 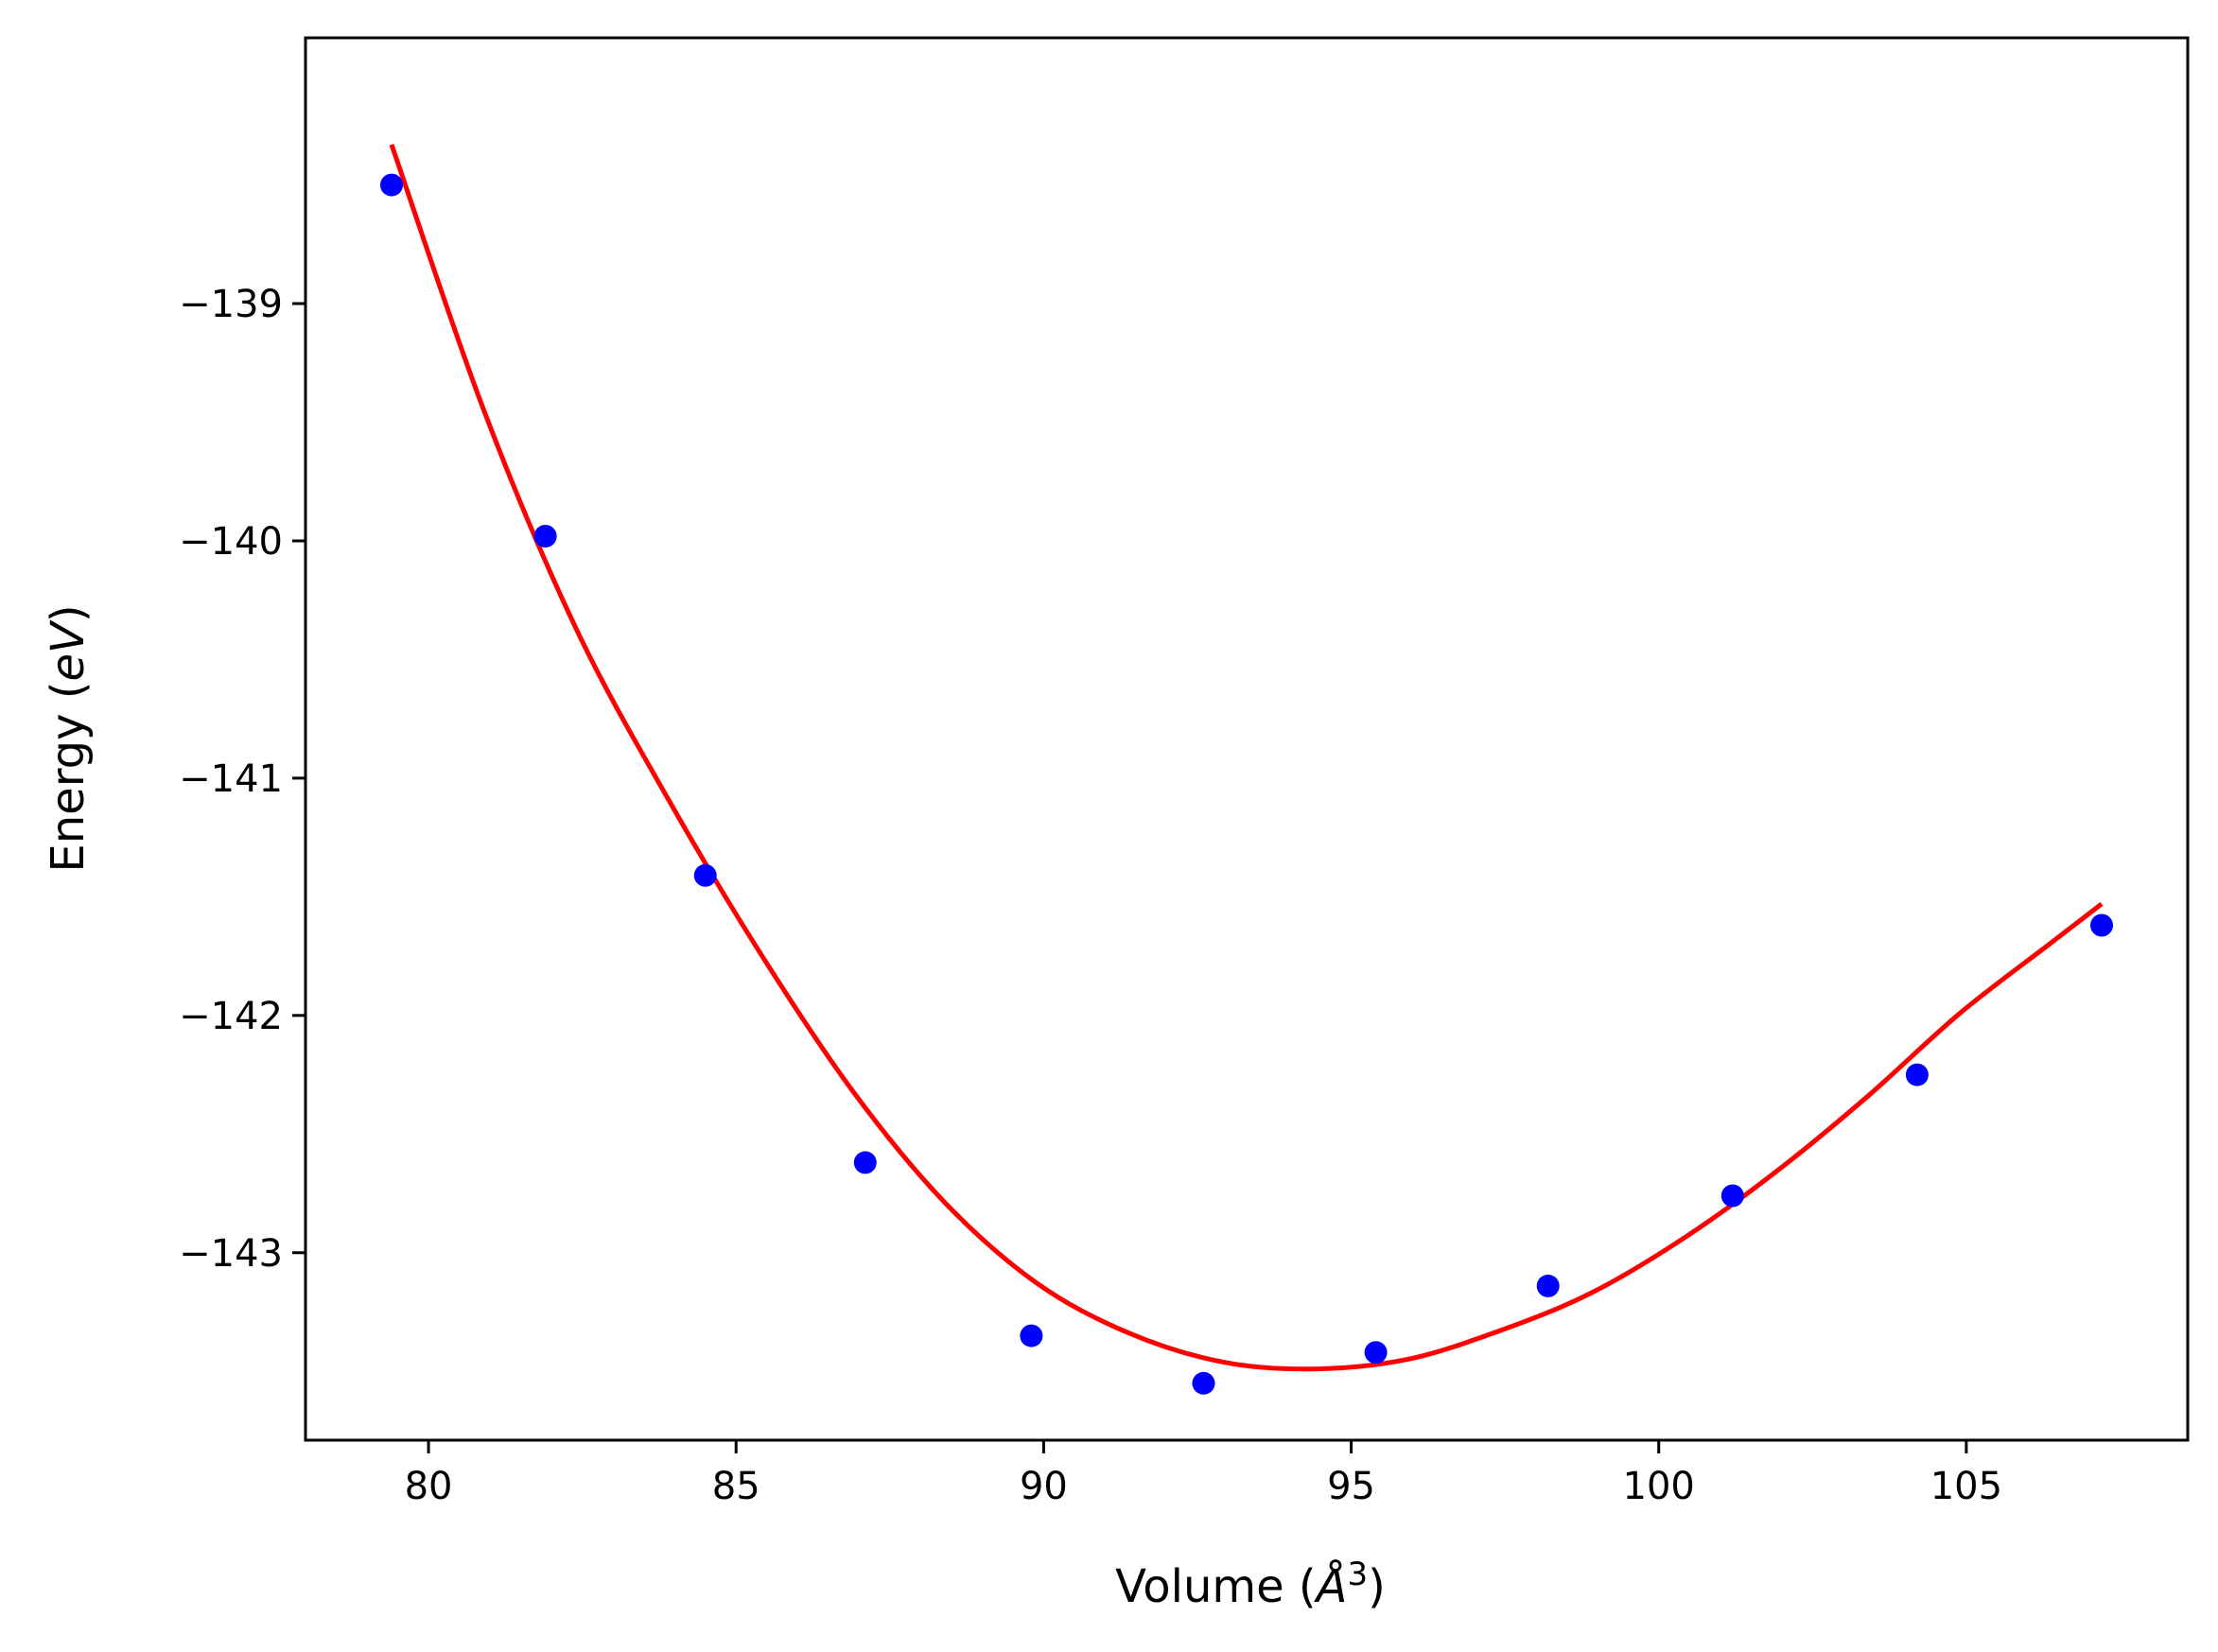 I want to click on x-axis-title: Volume (Å3), so click(x=1250, y=1585).